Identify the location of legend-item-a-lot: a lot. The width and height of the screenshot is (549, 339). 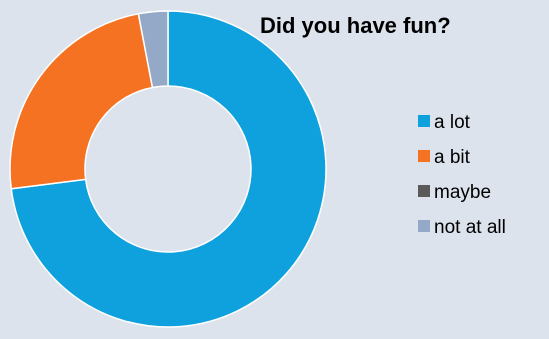
(444, 122).